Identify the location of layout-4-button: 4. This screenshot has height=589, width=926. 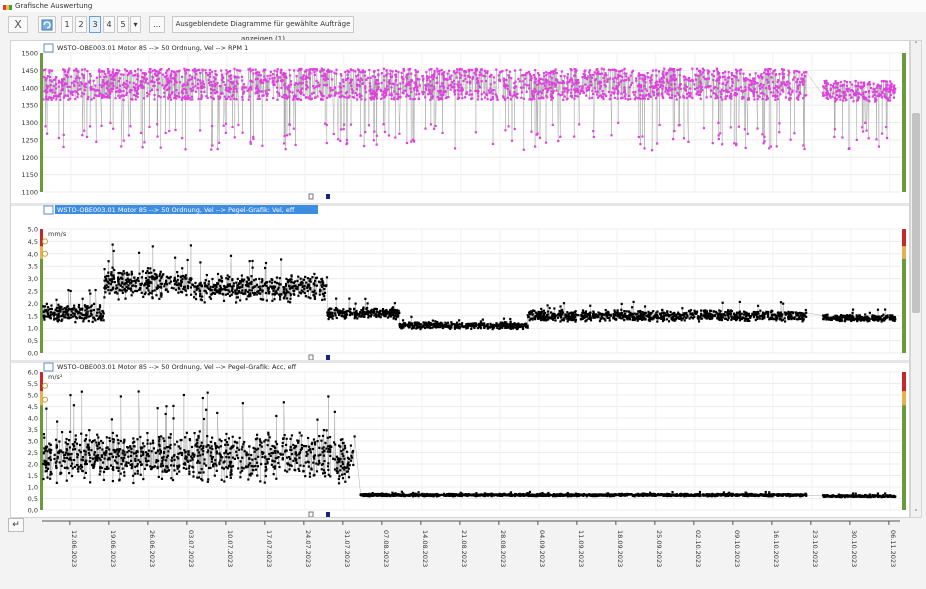
(109, 24).